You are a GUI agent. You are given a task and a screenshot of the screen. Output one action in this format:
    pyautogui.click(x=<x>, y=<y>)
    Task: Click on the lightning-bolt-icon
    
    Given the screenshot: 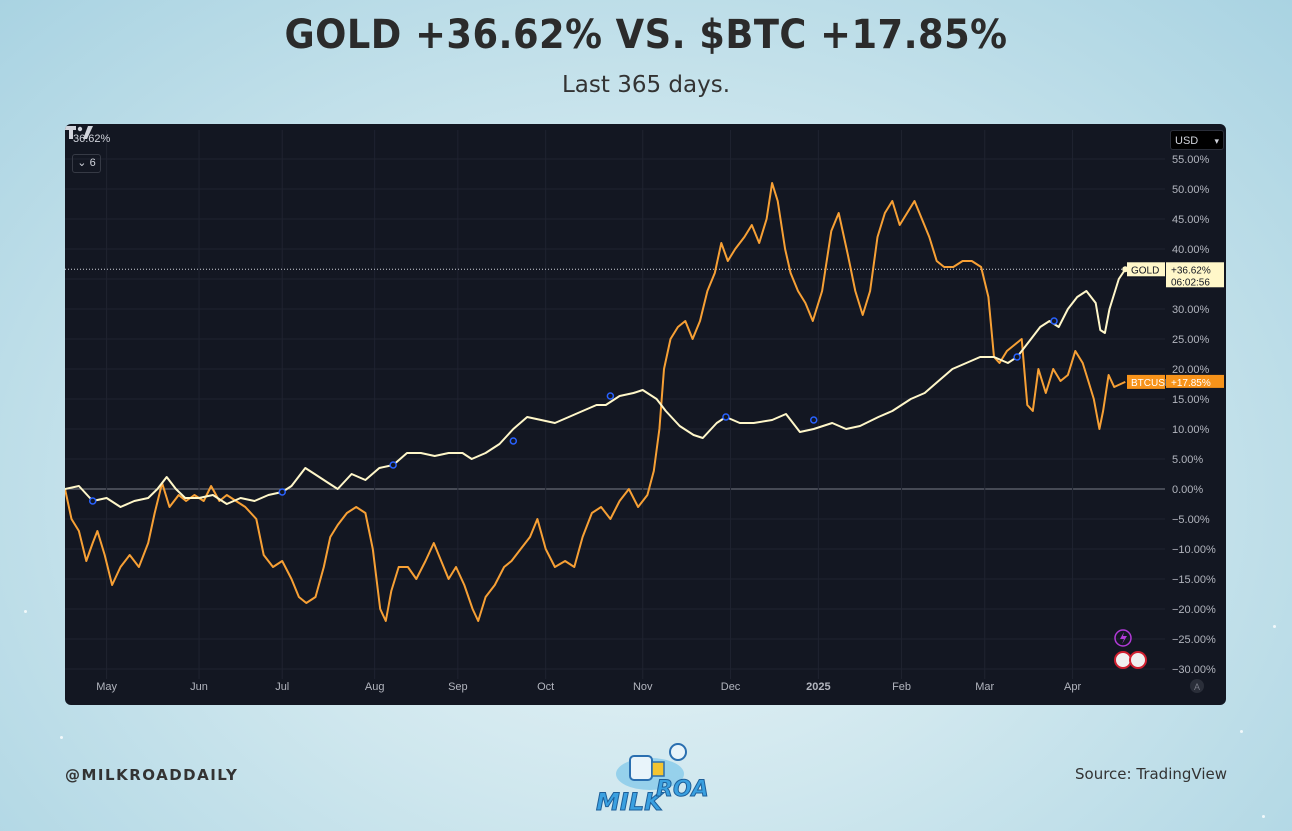 What is the action you would take?
    pyautogui.click(x=1123, y=638)
    